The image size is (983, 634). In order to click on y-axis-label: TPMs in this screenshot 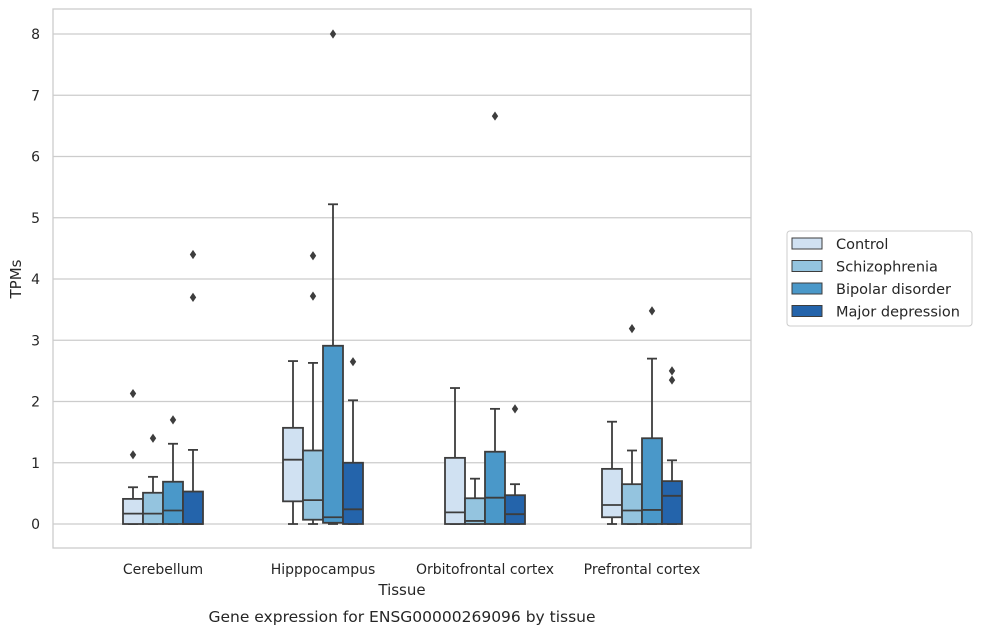, I will do `click(16, 279)`.